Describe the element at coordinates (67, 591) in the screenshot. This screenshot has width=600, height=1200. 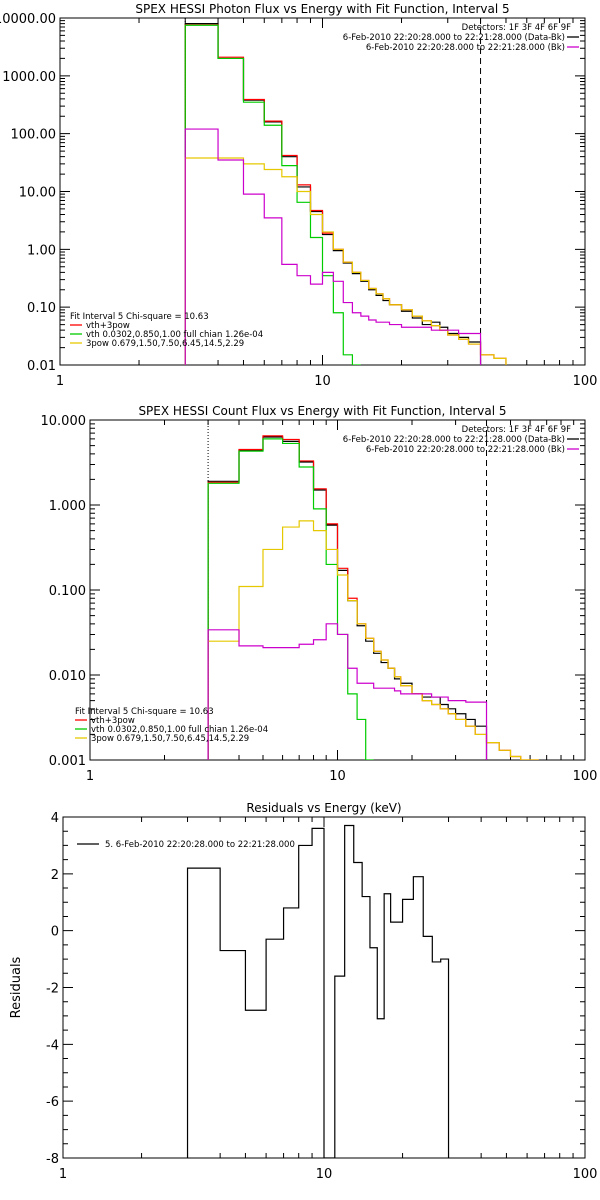
I see `y-tick-label: 0.100` at that location.